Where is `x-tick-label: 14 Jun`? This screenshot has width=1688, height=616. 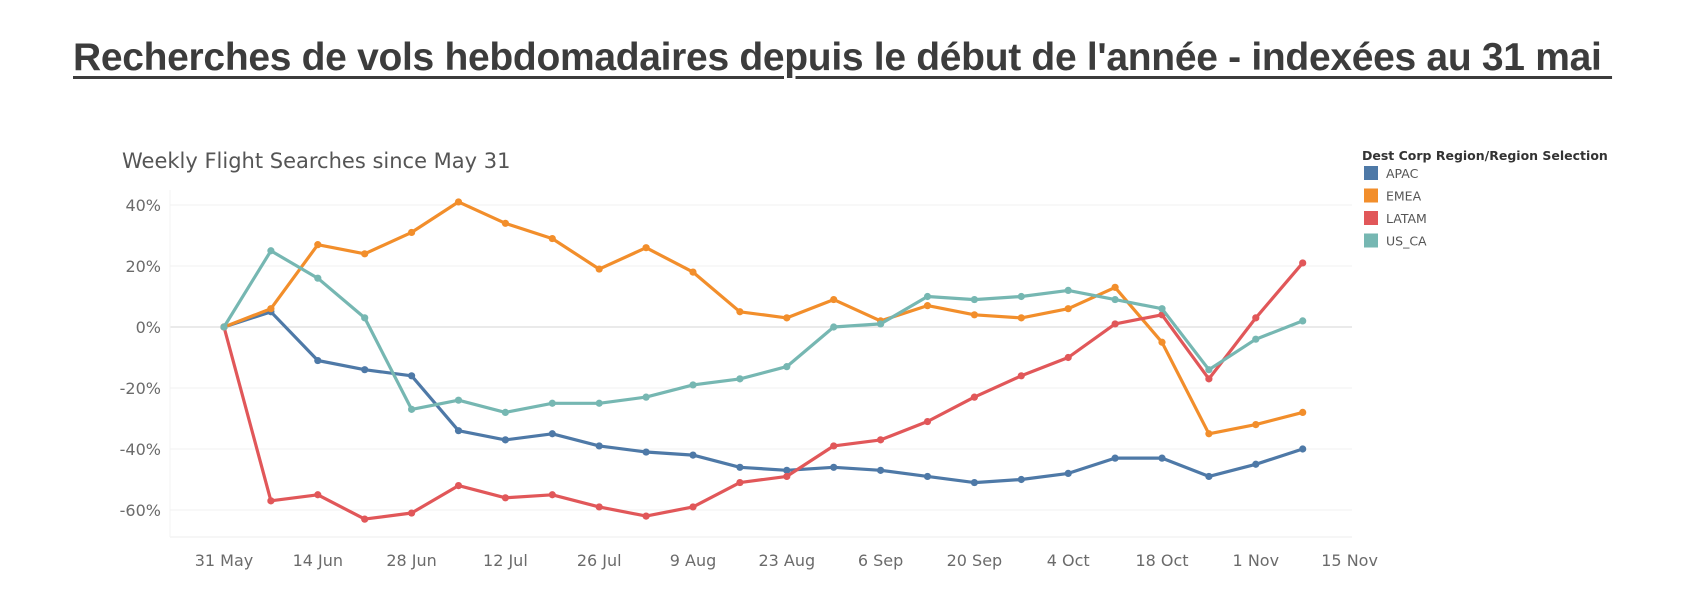
x-tick-label: 14 Jun is located at coordinates (318, 560).